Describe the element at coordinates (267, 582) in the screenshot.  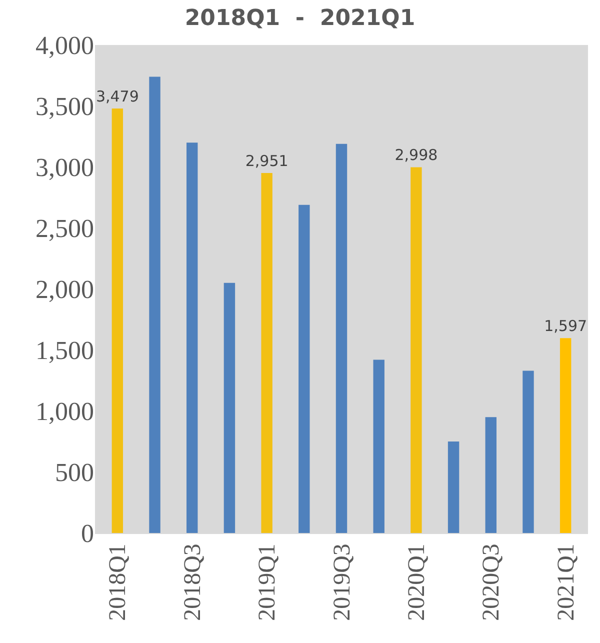
I see `x-tick-label: 2019Q1` at that location.